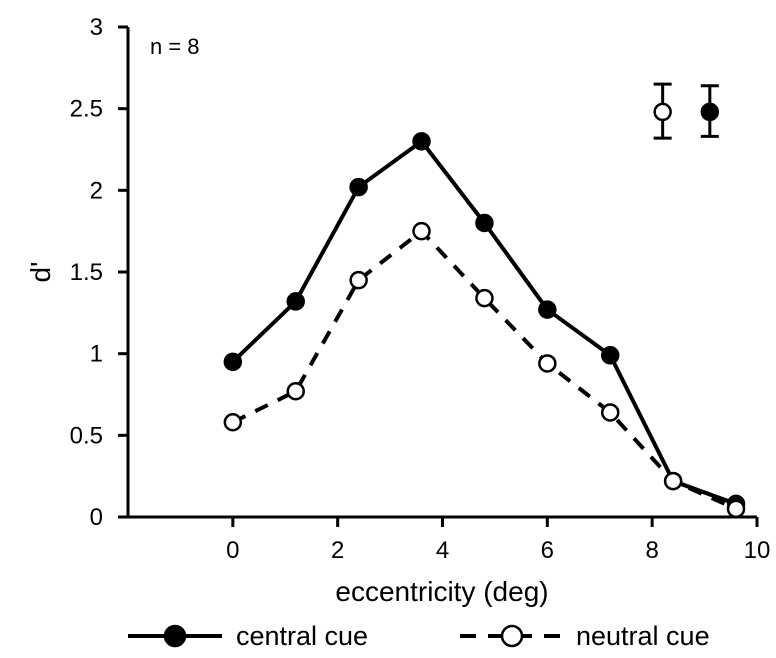 This screenshot has height=658, width=776. I want to click on x-axis: 0 2 4 6 8 10, so click(449, 539).